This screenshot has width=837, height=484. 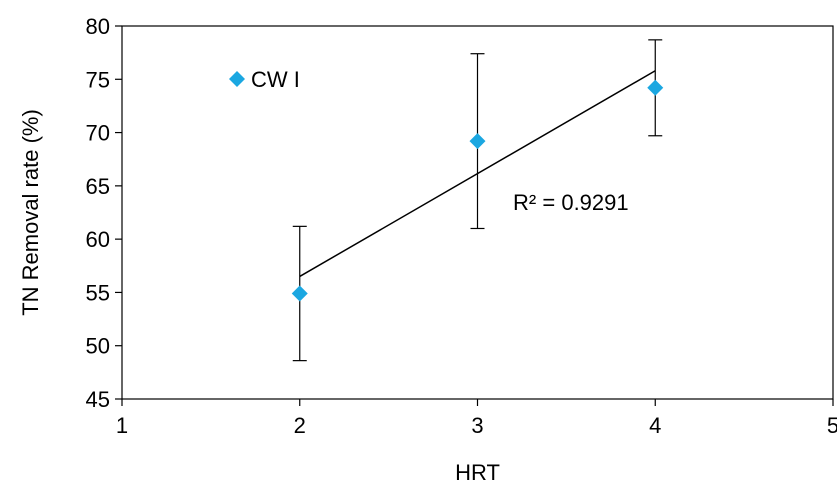 I want to click on y-tick-label: 60, so click(x=98, y=239).